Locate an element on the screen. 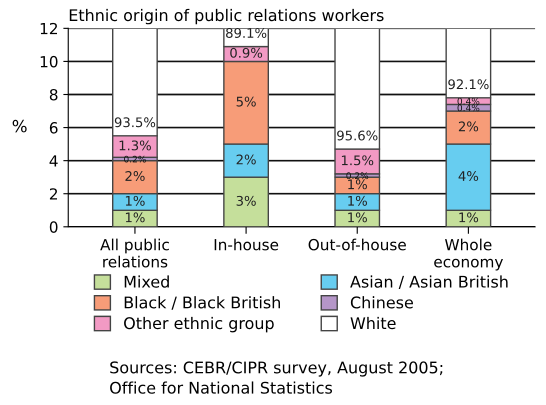  y-tick-label: 2 is located at coordinates (53, 194).